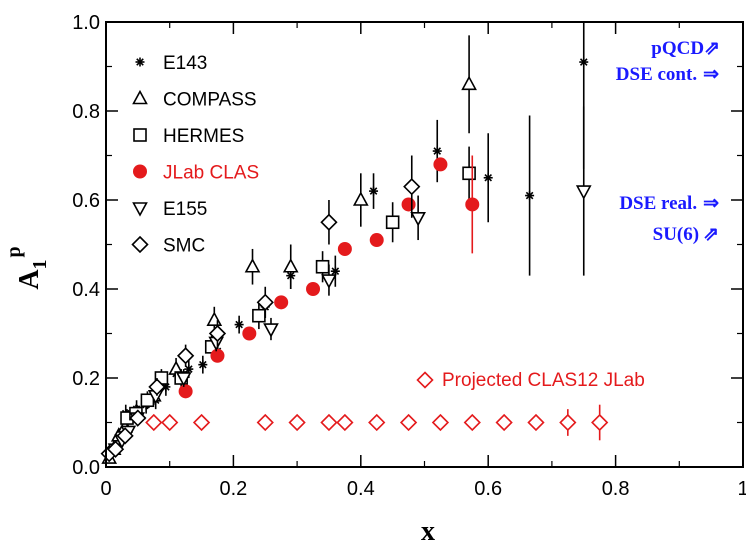 This screenshot has height=544, width=746. What do you see at coordinates (711, 234) in the screenshot?
I see `annotation-su6-arrow: ⇗` at bounding box center [711, 234].